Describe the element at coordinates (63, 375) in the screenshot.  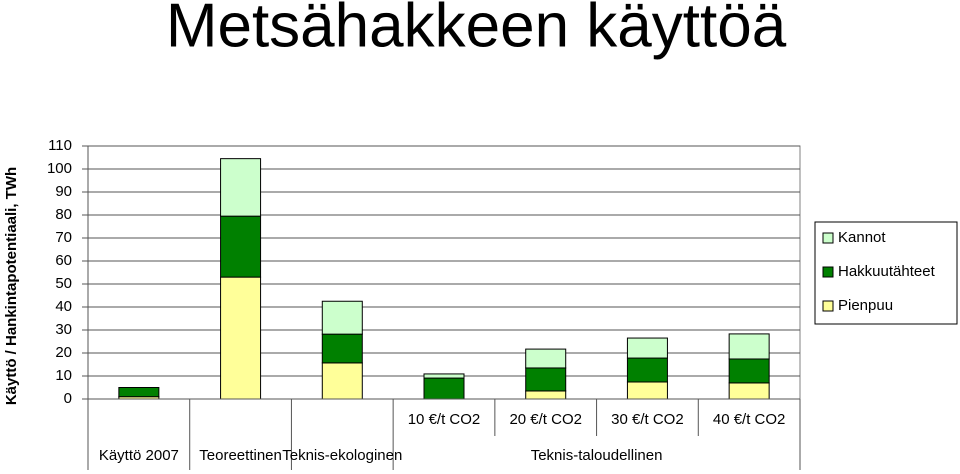
I see `y-tick-label: 10` at that location.